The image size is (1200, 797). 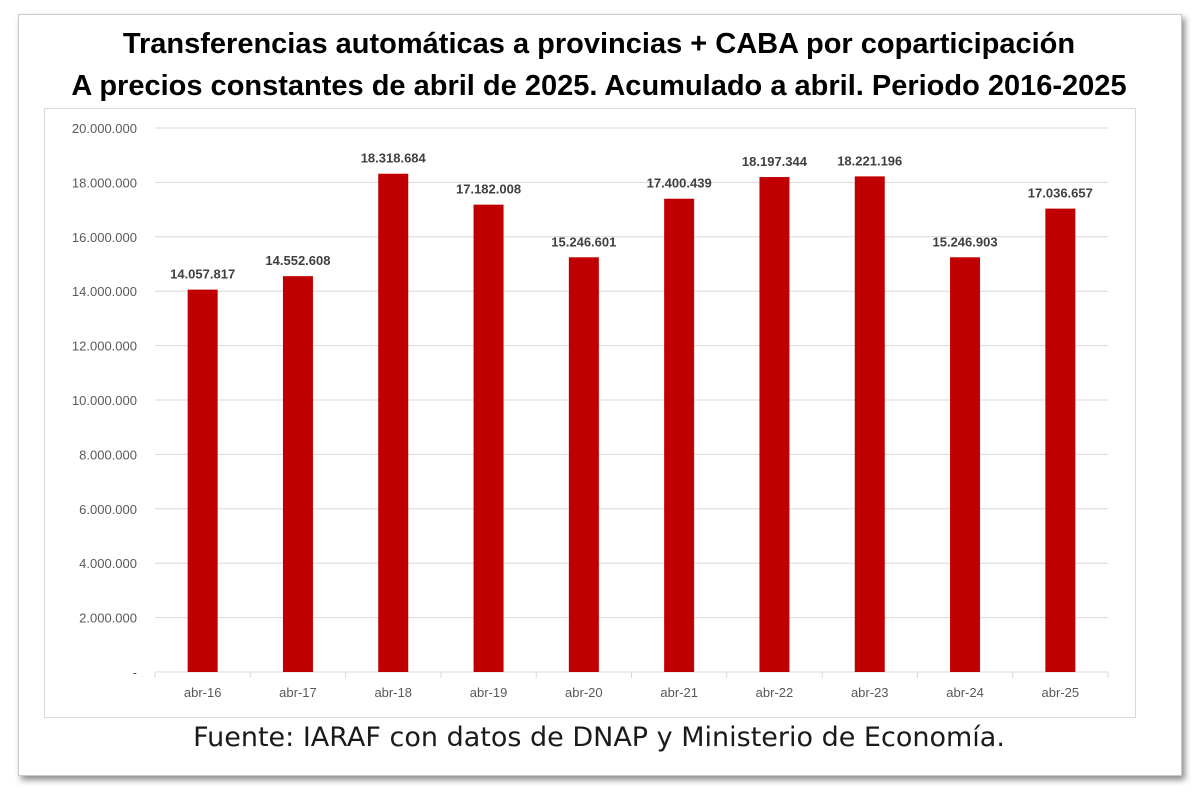 What do you see at coordinates (869, 160) in the screenshot?
I see `data-label: 18.221.196` at bounding box center [869, 160].